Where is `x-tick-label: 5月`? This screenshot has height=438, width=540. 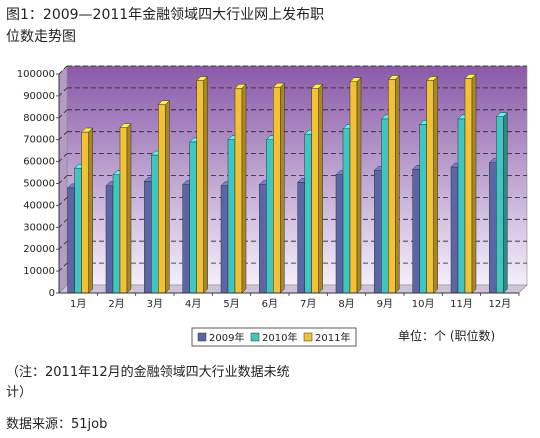
x-tick-label: 5月 is located at coordinates (231, 304).